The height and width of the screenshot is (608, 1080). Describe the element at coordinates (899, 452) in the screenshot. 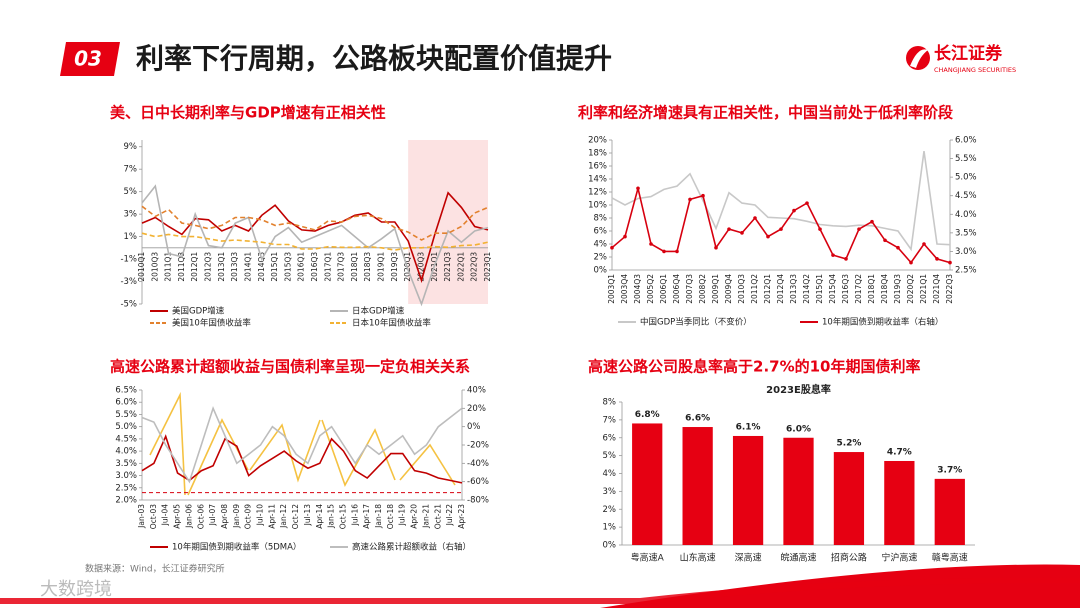

I see `value-label: 4.7%` at that location.